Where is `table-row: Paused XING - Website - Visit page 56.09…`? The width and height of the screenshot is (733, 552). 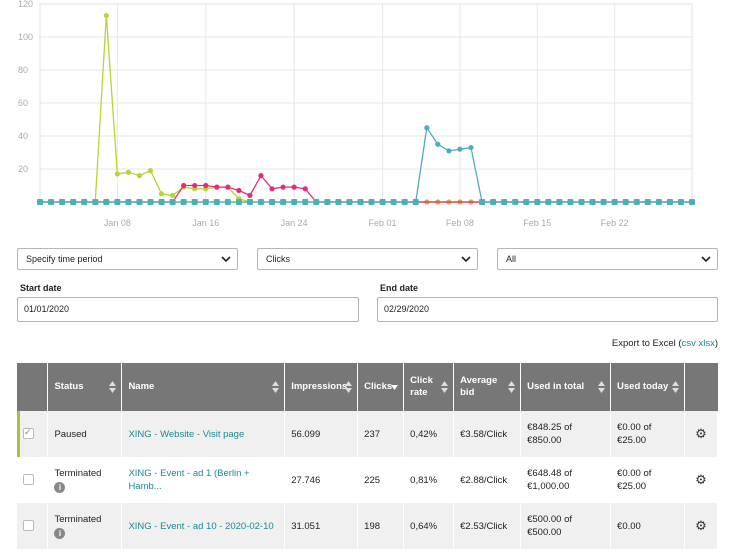 table-row: Paused XING - Website - Visit page 56.09… is located at coordinates (368, 434).